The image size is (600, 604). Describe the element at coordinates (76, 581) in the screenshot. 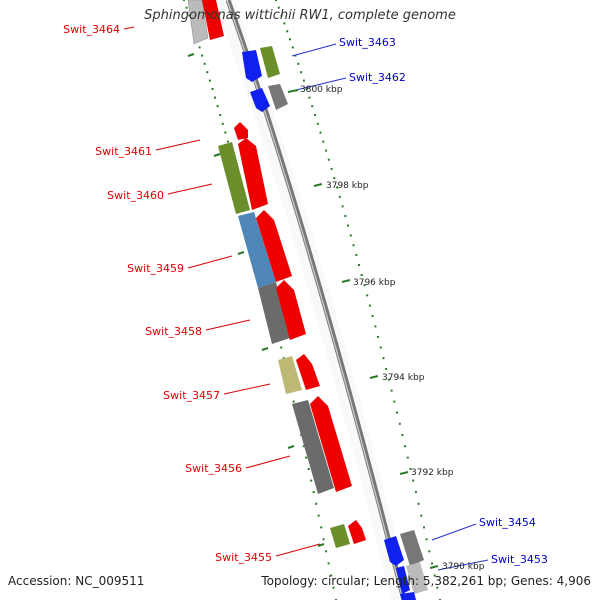

I see `accession-text: Accession: NC_009511` at that location.